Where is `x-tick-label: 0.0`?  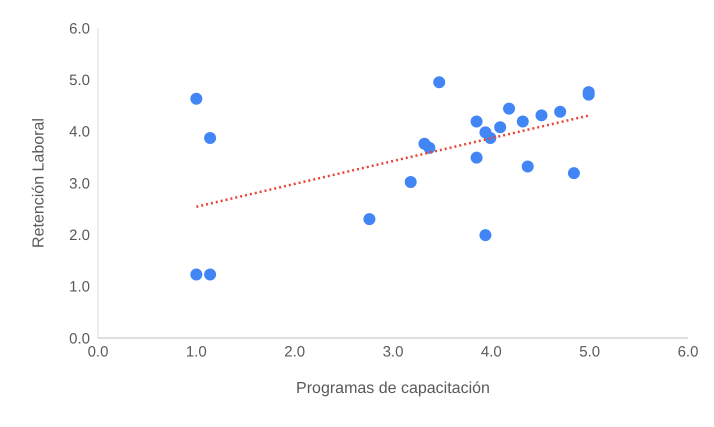 x-tick-label: 0.0 is located at coordinates (98, 352).